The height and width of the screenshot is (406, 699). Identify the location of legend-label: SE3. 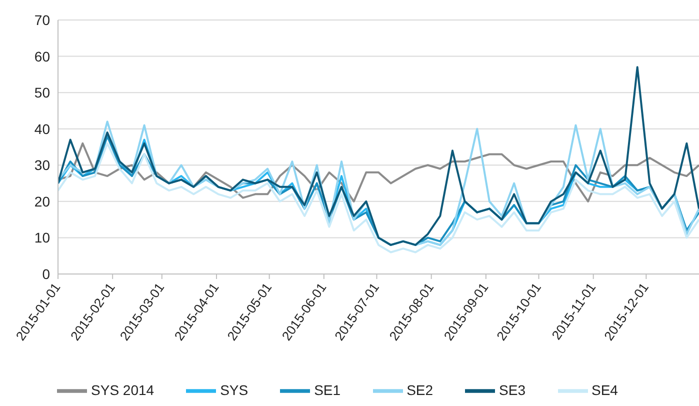
(512, 390).